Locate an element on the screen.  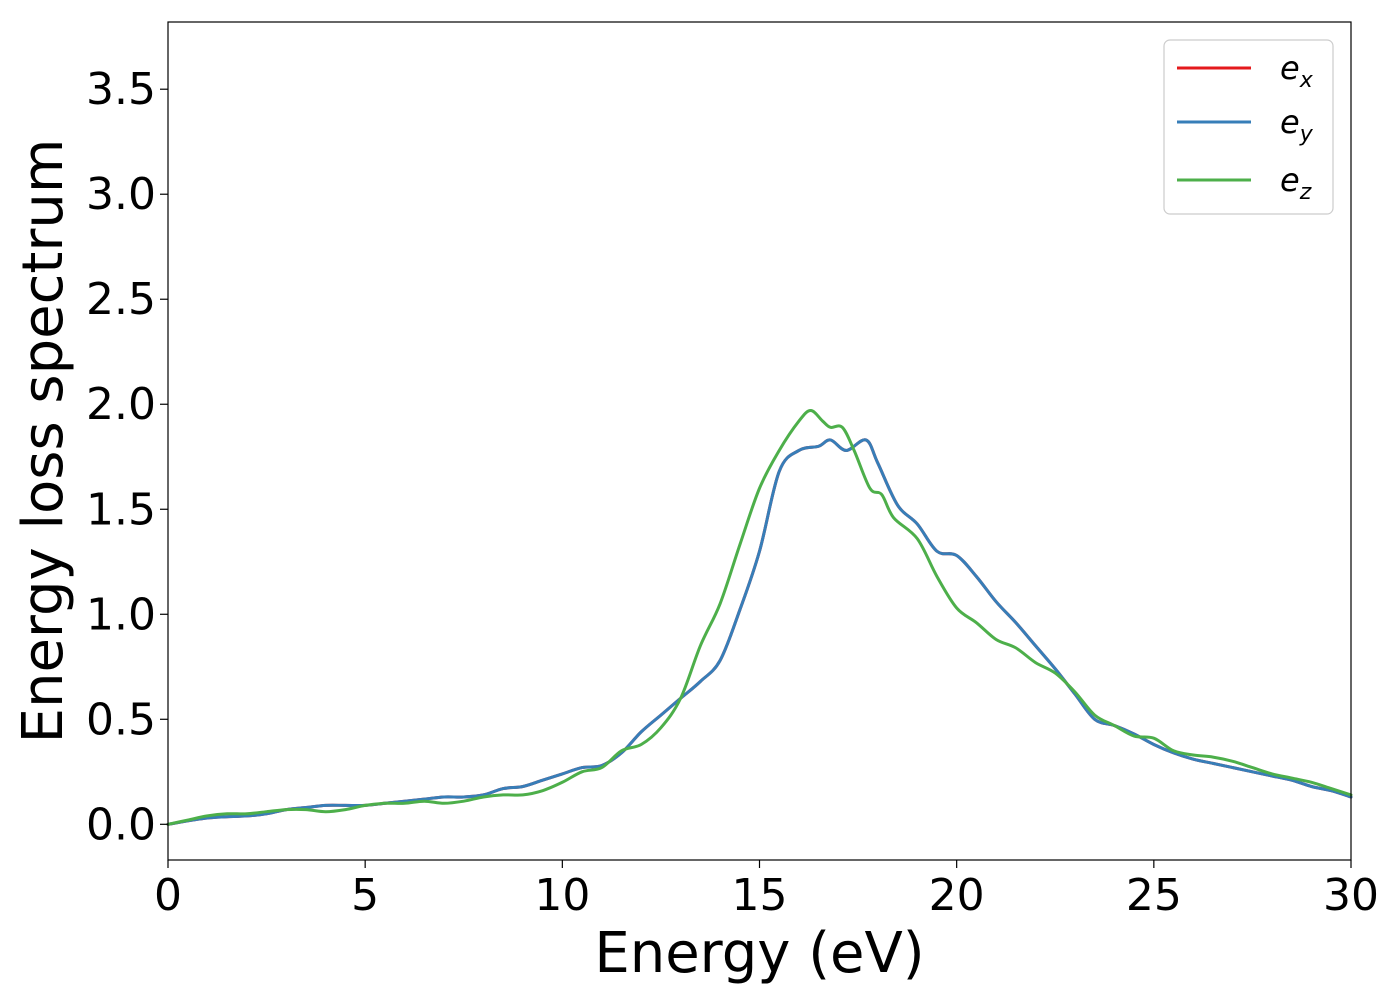
y-tick-label: 1.0 is located at coordinates (121, 614).